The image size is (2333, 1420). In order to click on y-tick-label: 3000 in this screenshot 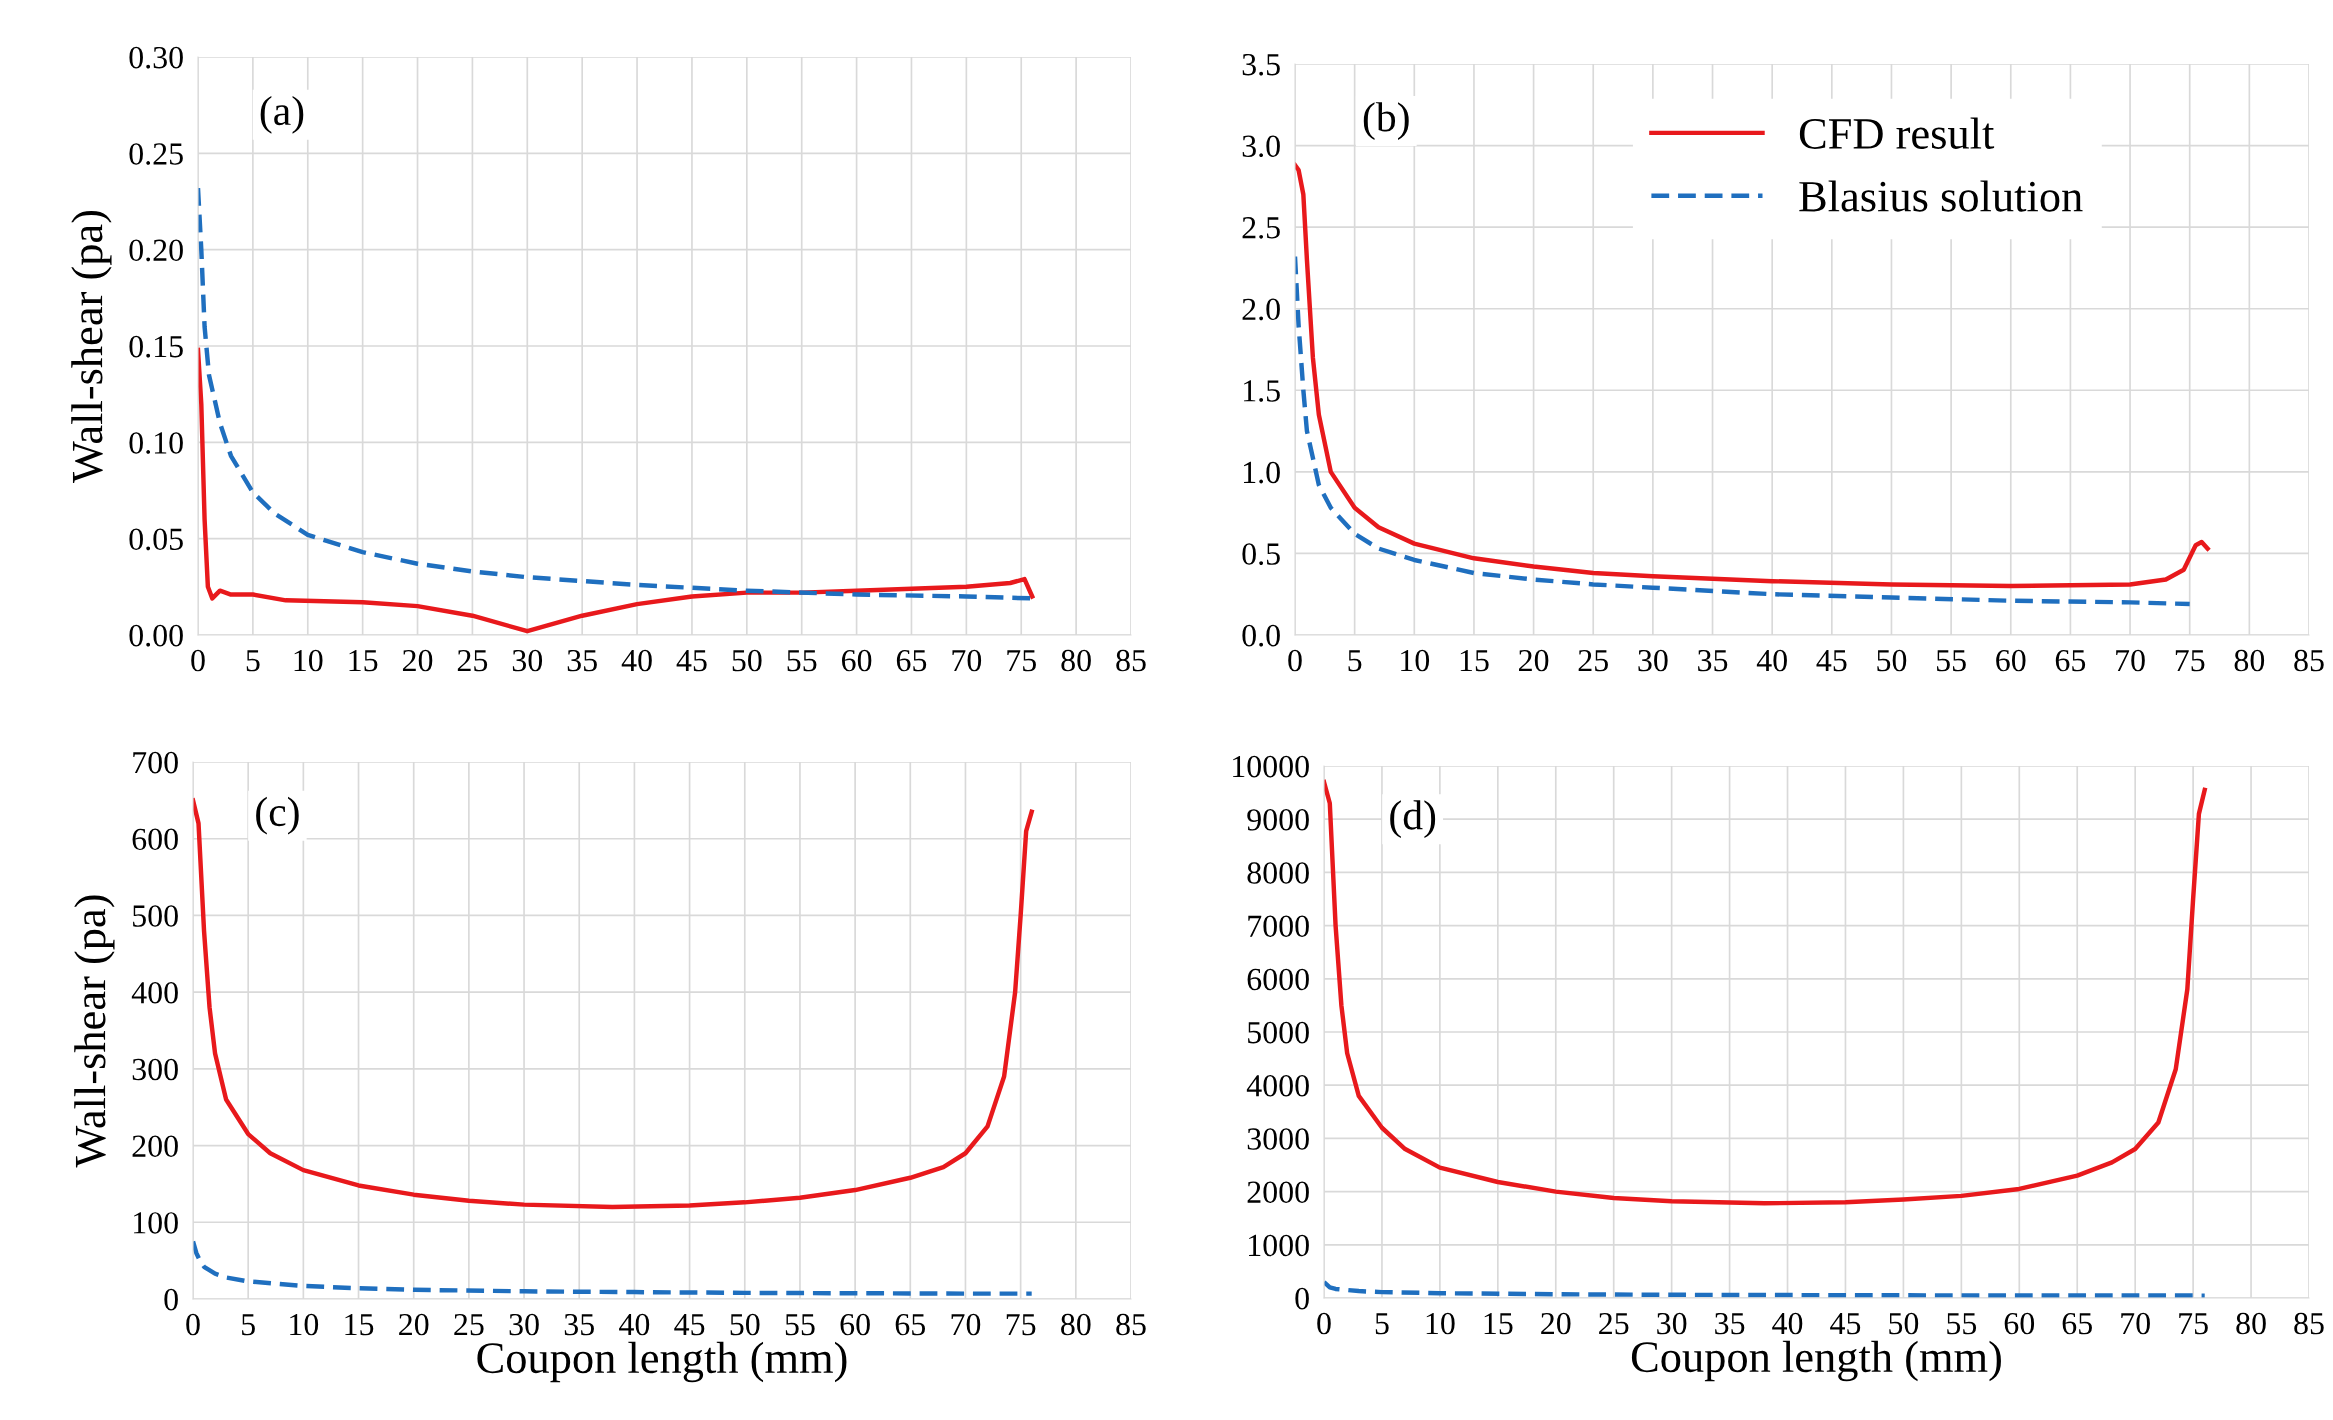, I will do `click(1278, 1139)`.